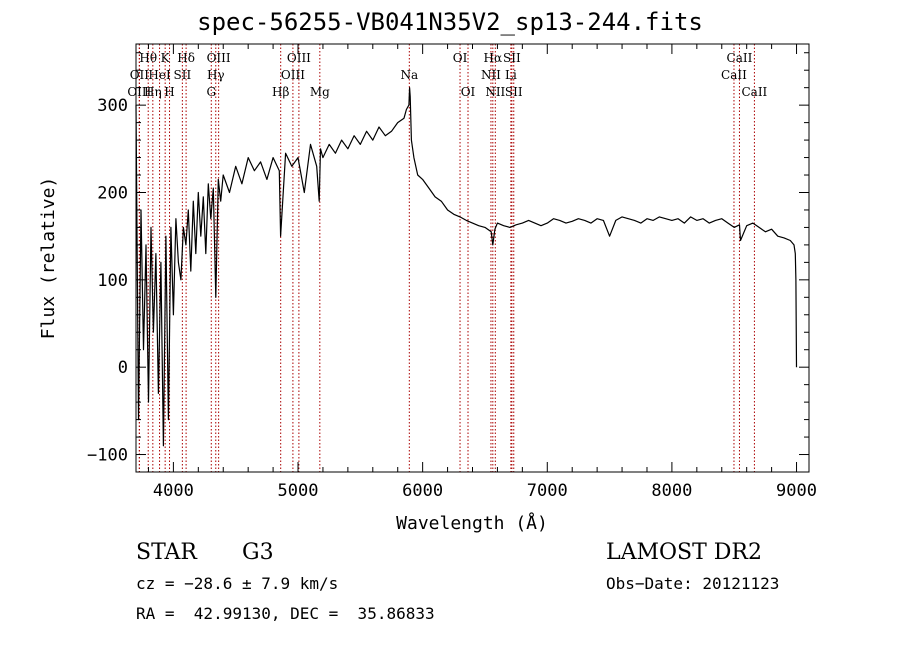  What do you see at coordinates (450, 22) in the screenshot?
I see `chart-title: spec-56255-VB041N35V2_sp13-244.fits` at bounding box center [450, 22].